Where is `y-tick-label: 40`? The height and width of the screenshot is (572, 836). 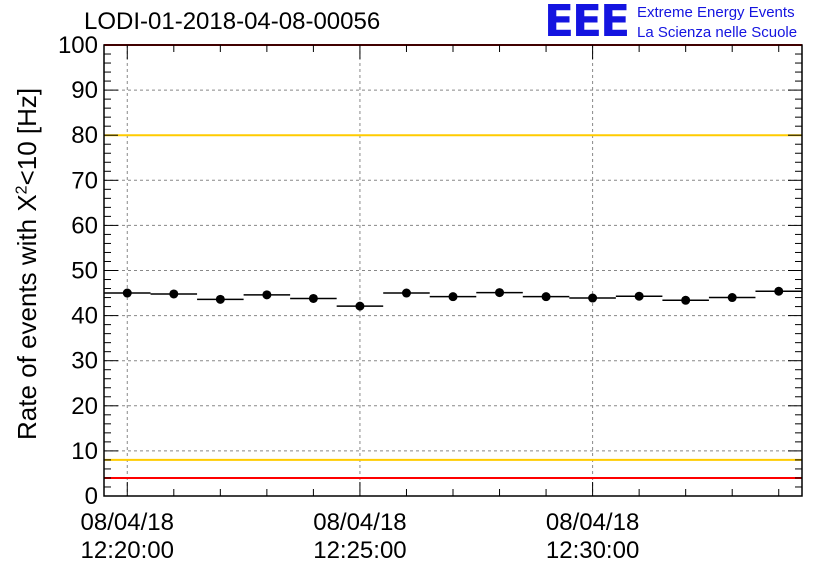 y-tick-label: 40 is located at coordinates (84, 316).